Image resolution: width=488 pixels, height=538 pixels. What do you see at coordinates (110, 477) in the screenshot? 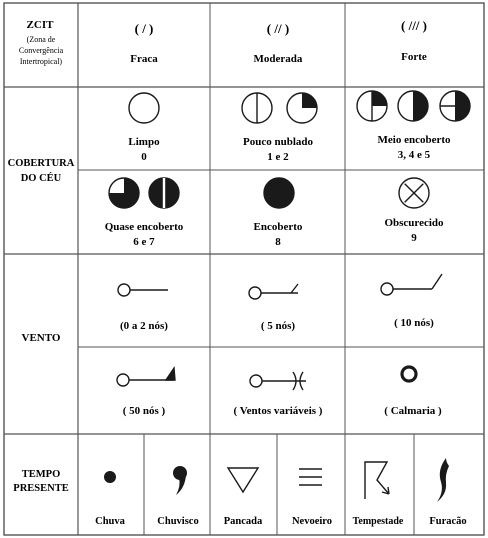
I see `rain-dot-icon` at bounding box center [110, 477].